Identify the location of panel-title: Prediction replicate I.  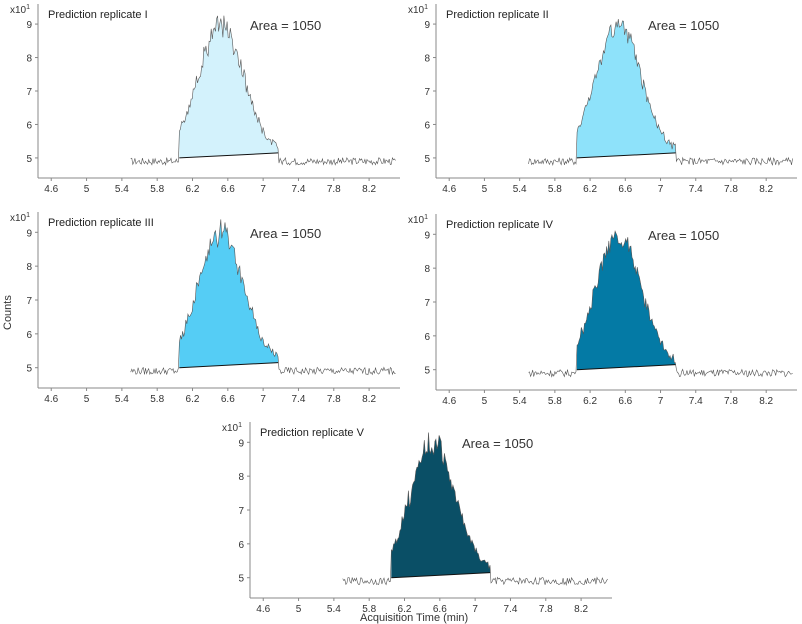
(98, 15).